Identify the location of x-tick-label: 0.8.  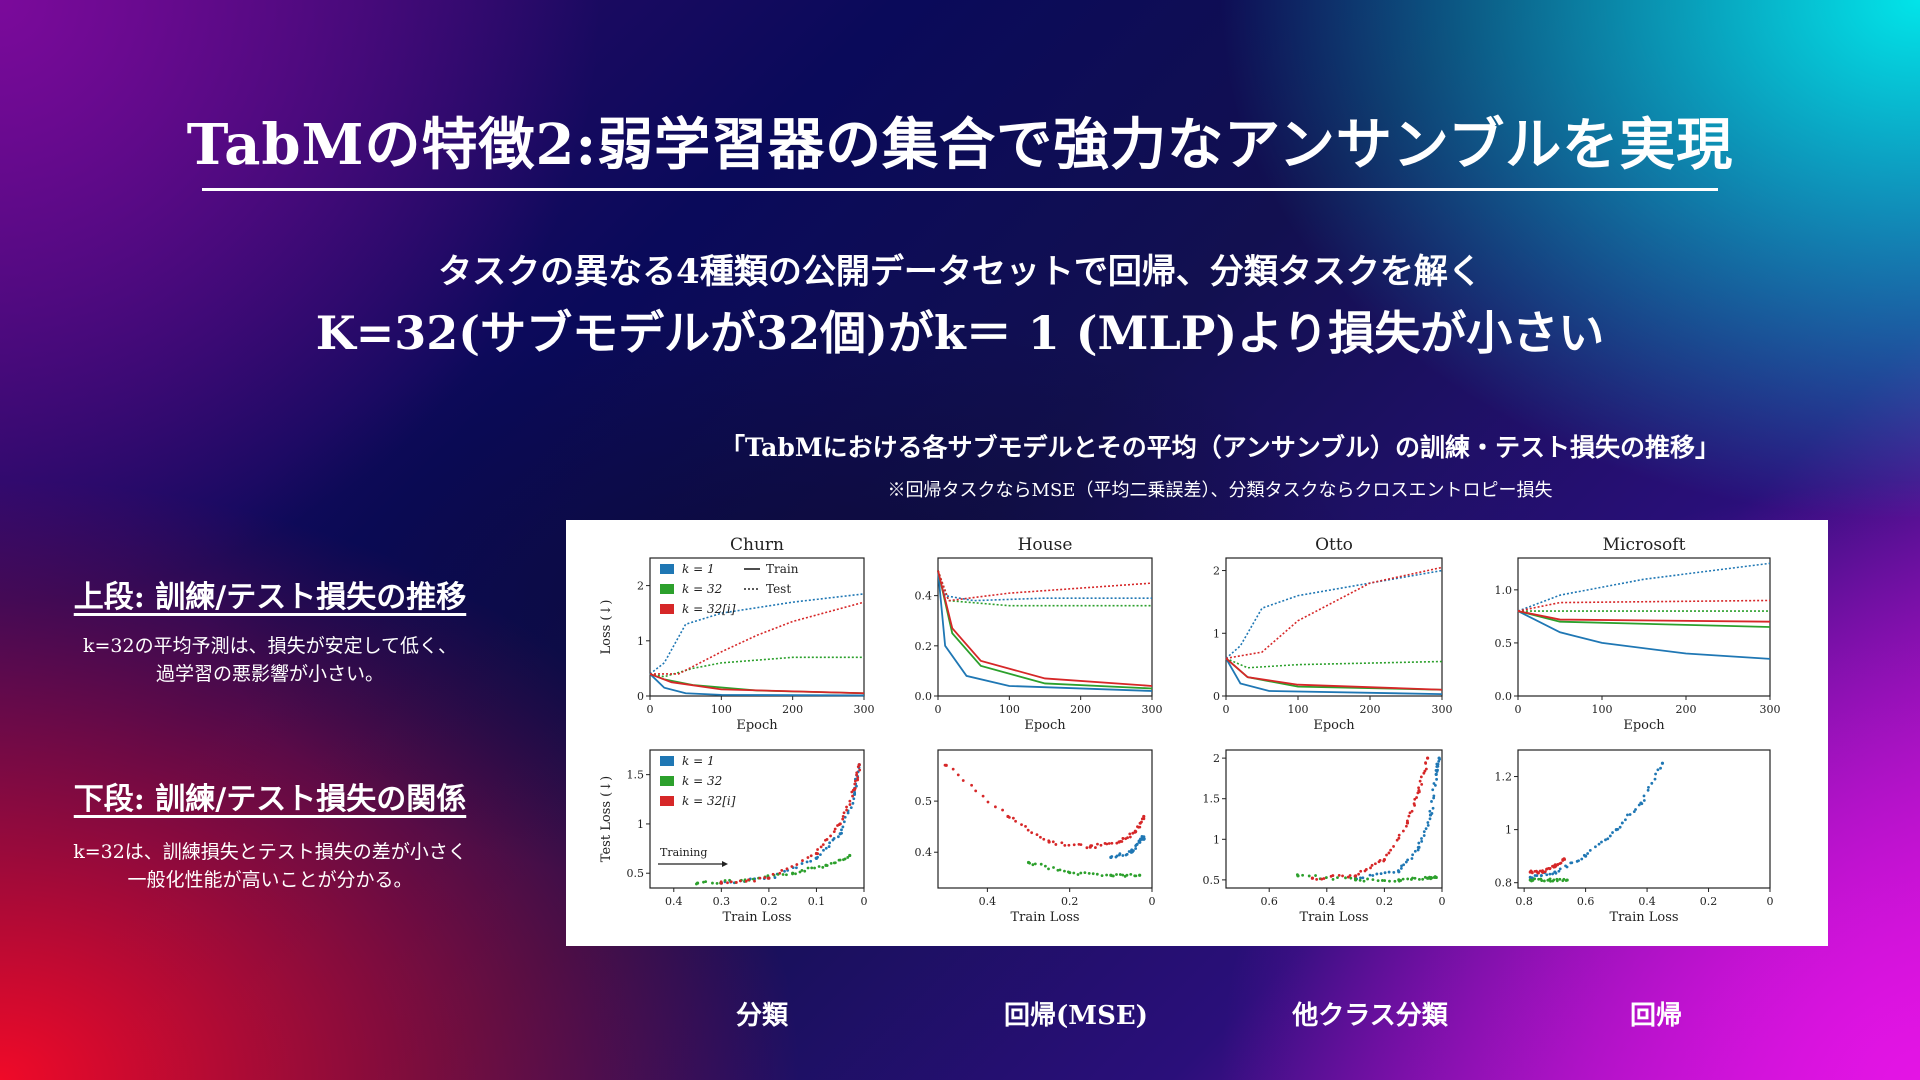
(1524, 901).